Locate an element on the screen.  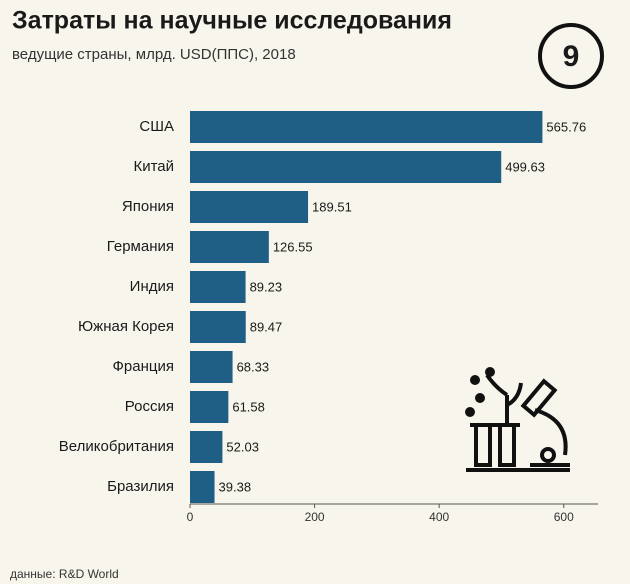
value-label: 499.63 is located at coordinates (525, 166).